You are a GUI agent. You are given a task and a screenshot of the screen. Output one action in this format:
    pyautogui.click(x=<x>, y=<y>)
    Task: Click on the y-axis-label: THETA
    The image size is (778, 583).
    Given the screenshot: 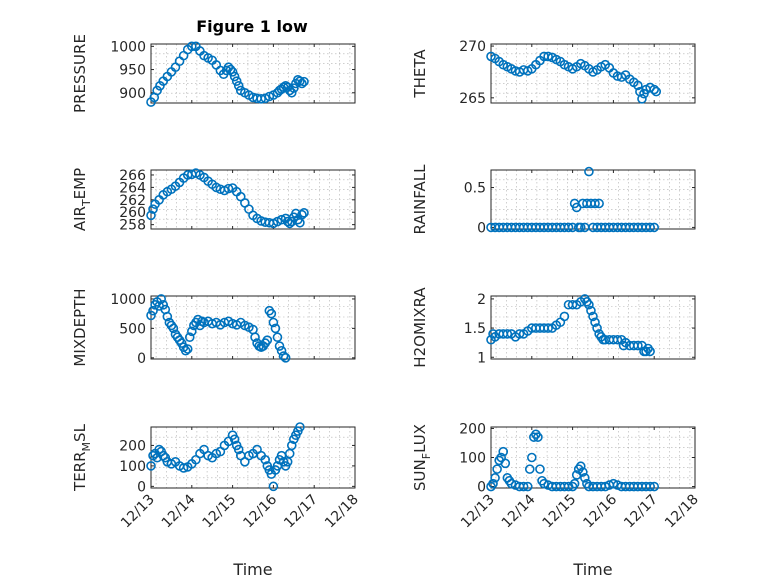 What is the action you would take?
    pyautogui.click(x=420, y=74)
    